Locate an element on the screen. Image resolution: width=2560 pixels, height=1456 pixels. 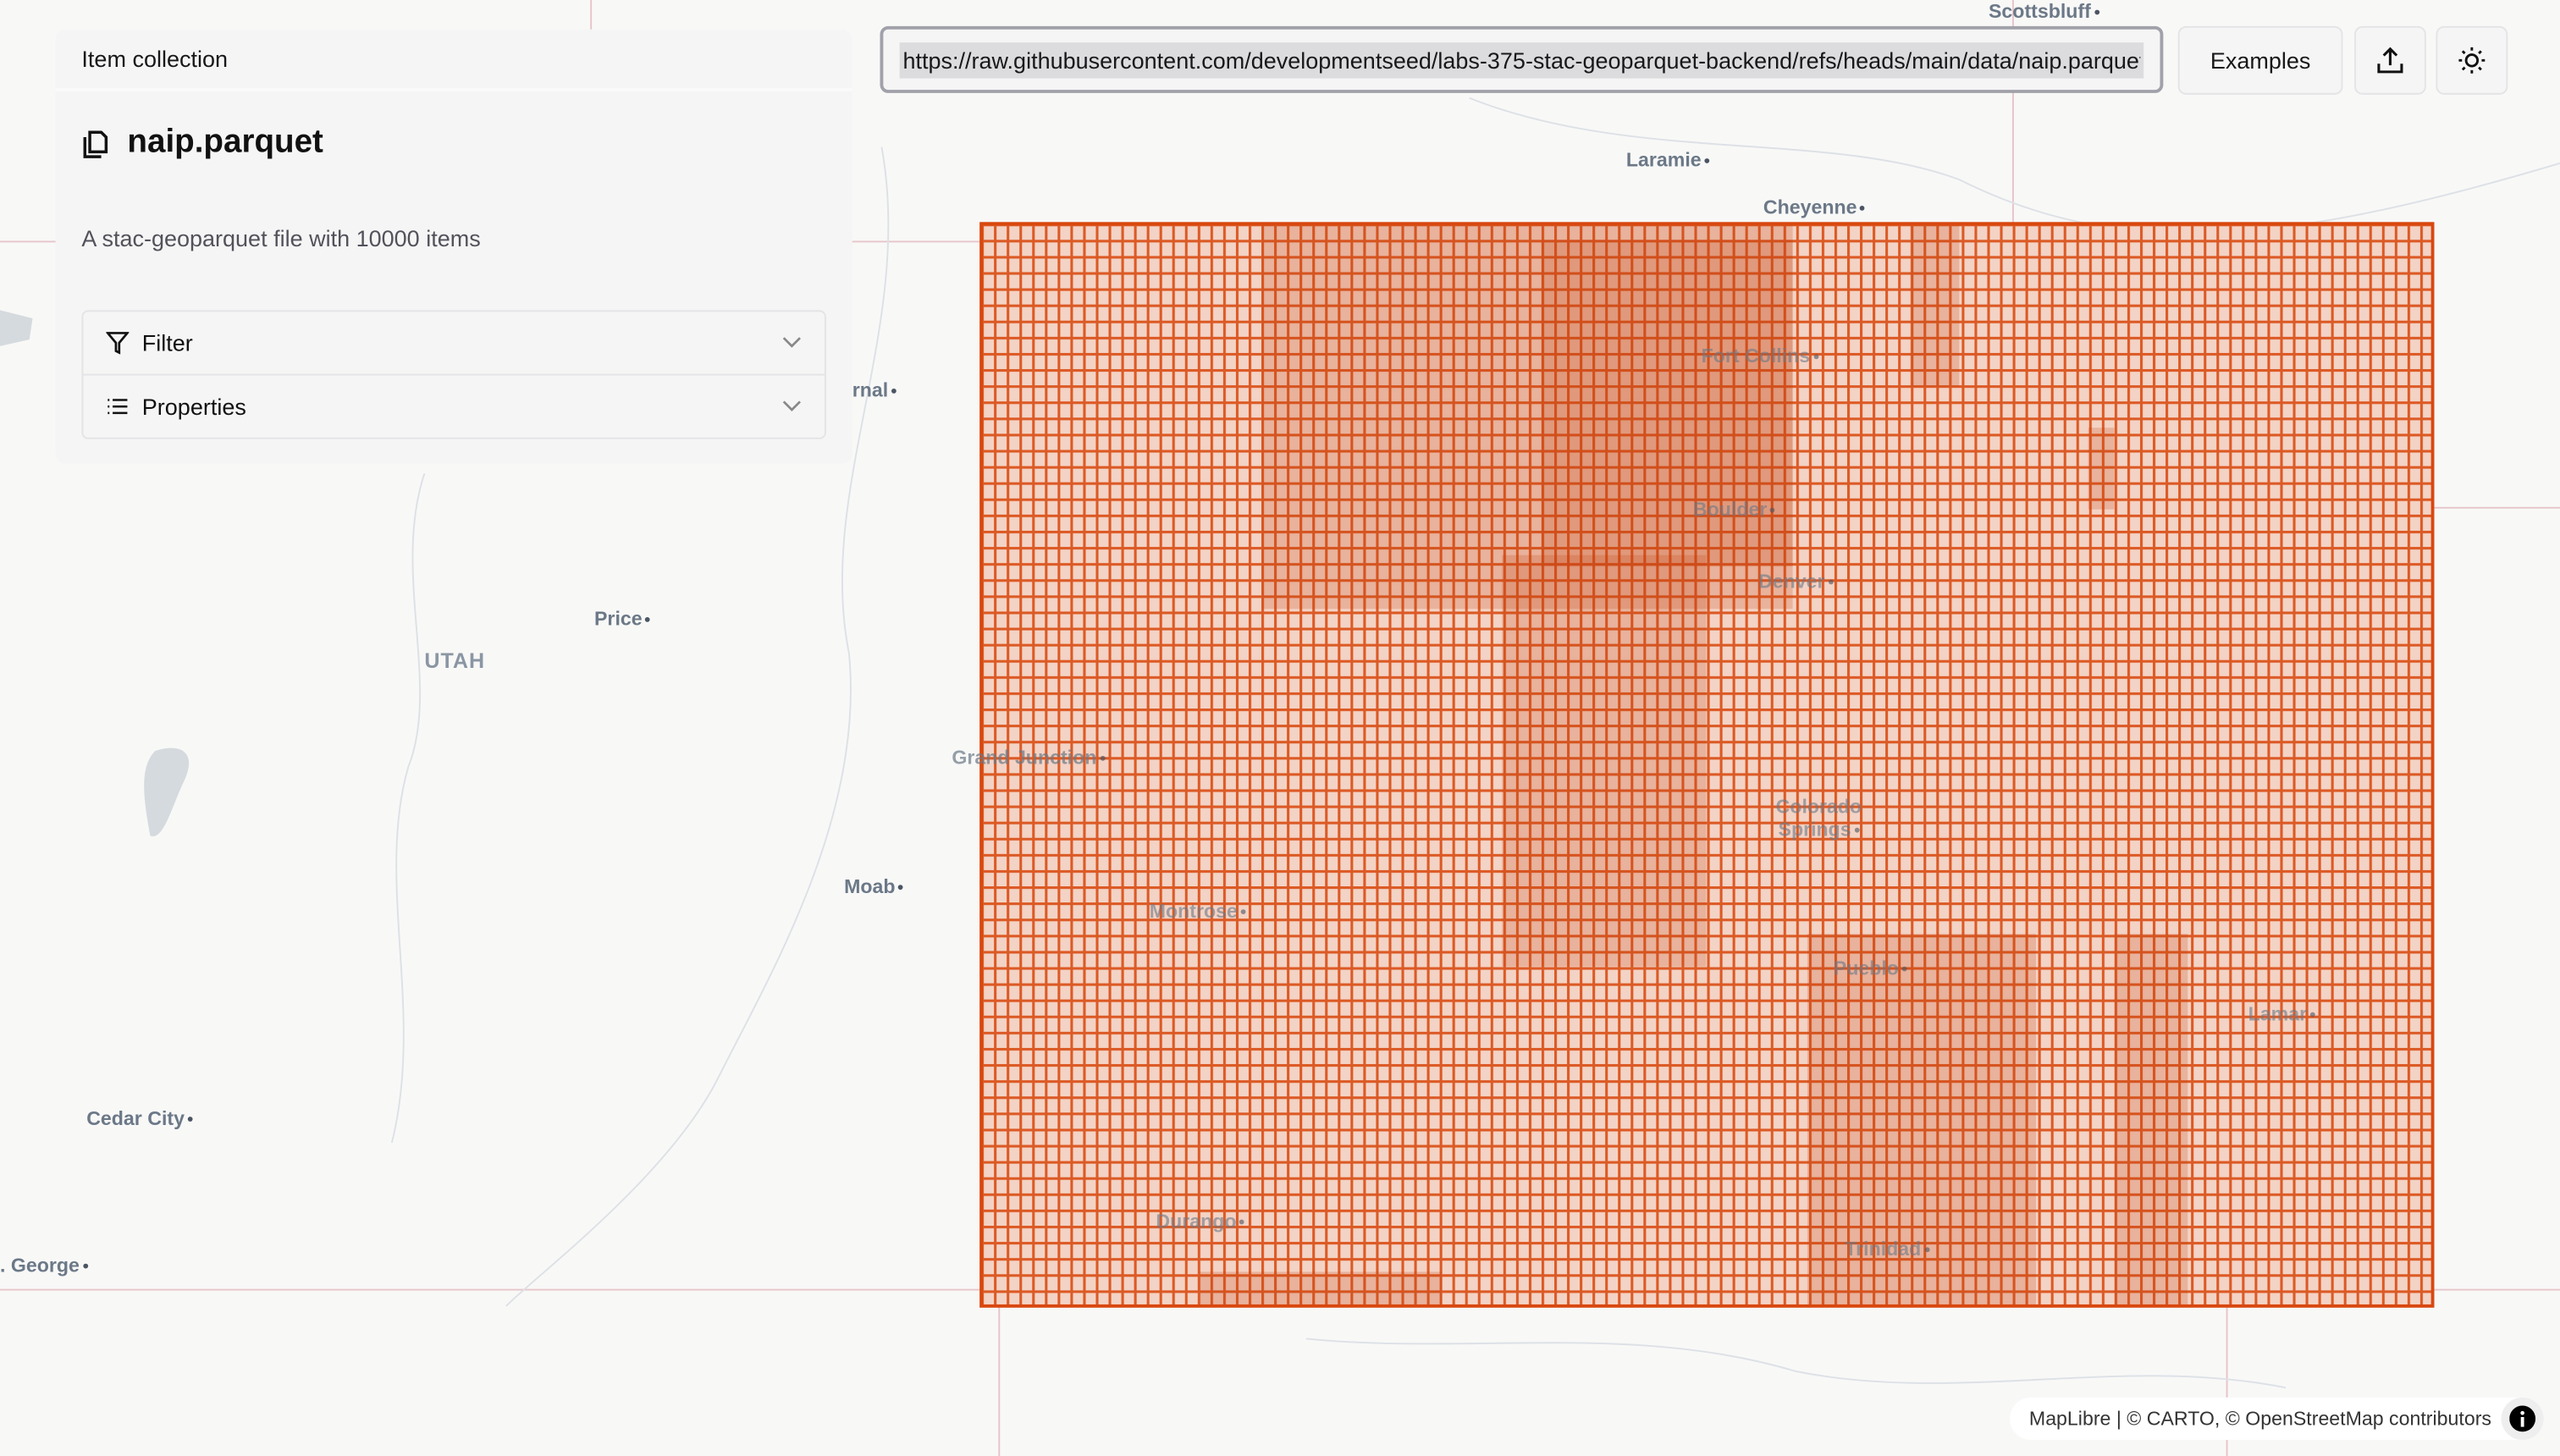
collection-title: naip.parquet is located at coordinates (225, 142).